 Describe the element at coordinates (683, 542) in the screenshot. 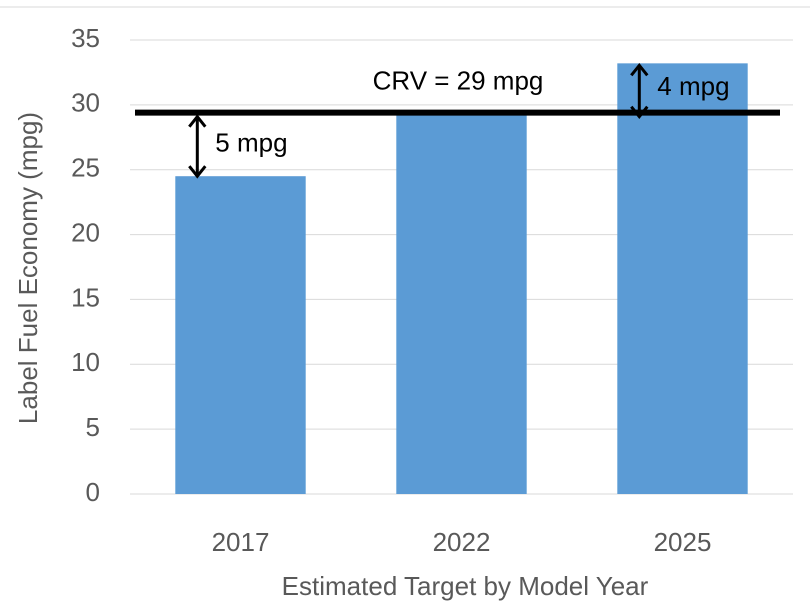

I see `x-tick-label: 2025` at that location.